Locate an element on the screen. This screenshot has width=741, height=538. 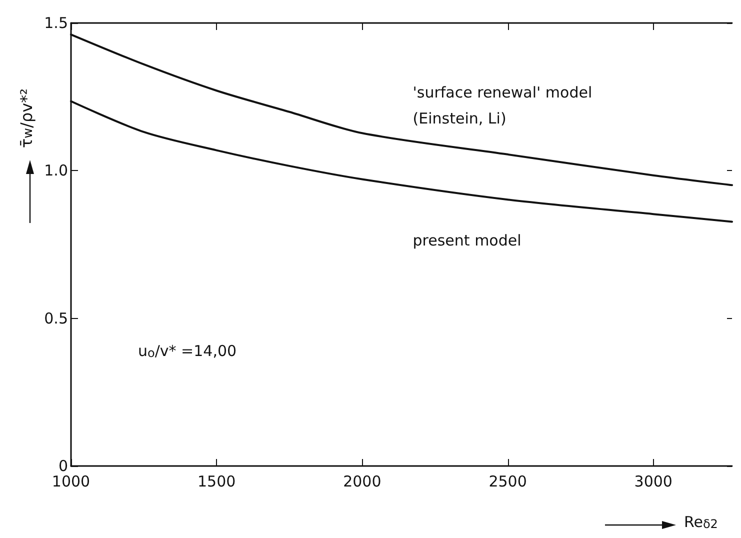
y-tick-label: 1.5 is located at coordinates (56, 23).